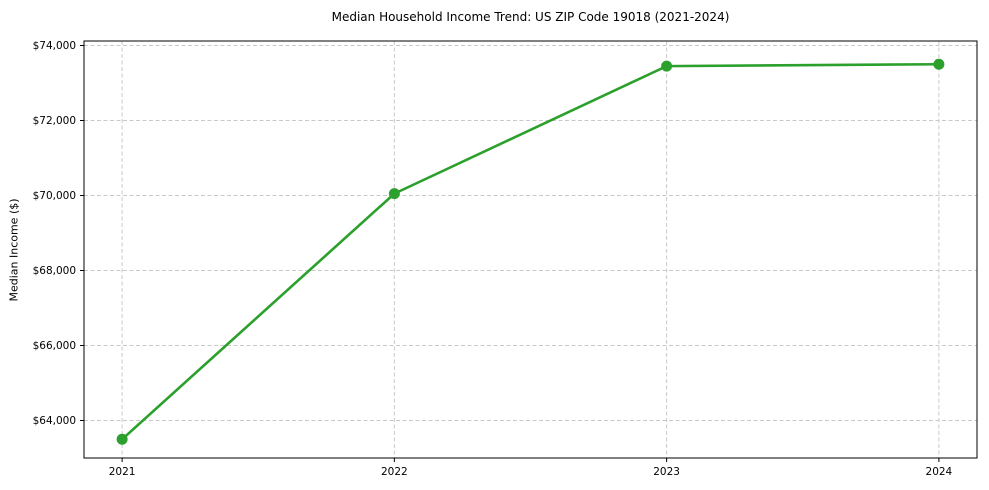  I want to click on x-tick-label: 2024, so click(939, 472).